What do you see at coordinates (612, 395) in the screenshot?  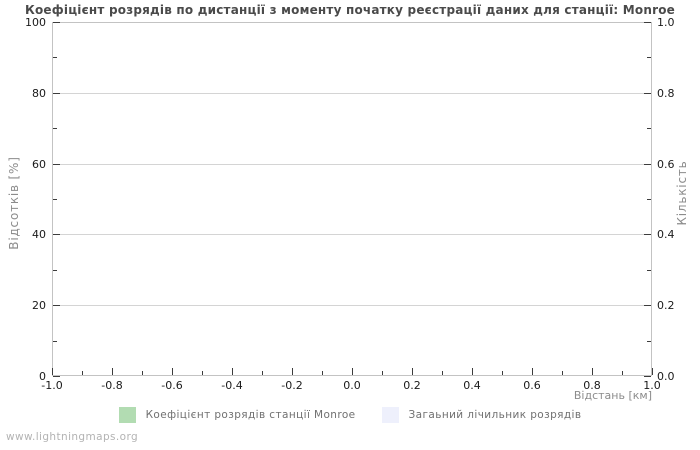 I see `x-axis-label: Відстань [км]` at bounding box center [612, 395].